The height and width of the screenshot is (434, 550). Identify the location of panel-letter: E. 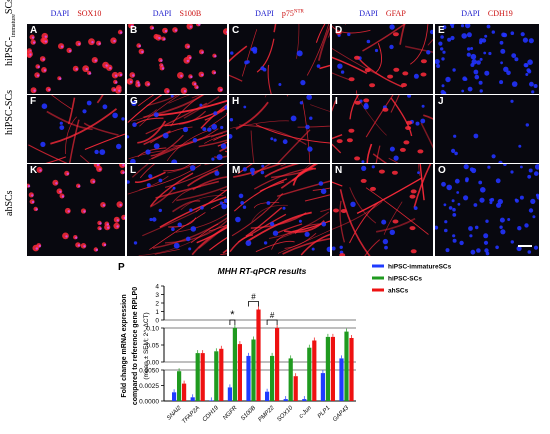
(441, 30).